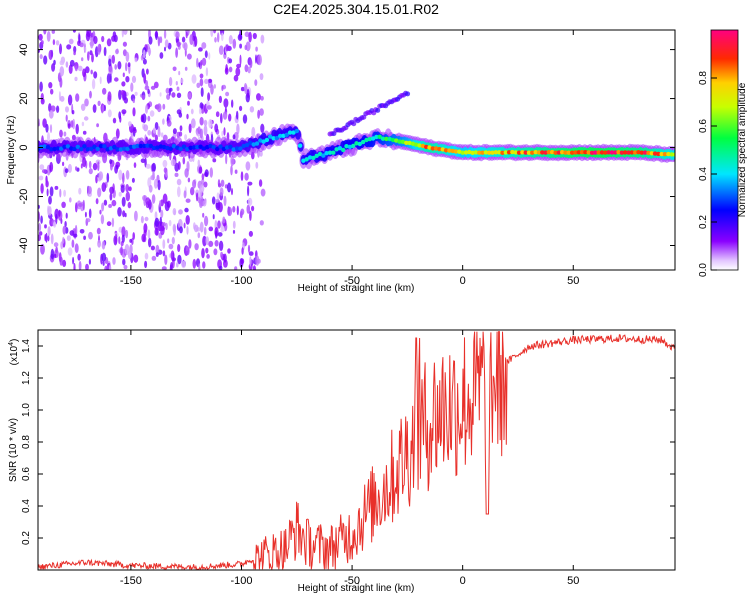 The image size is (750, 600). I want to click on x-tick-label: -50, so click(352, 581).